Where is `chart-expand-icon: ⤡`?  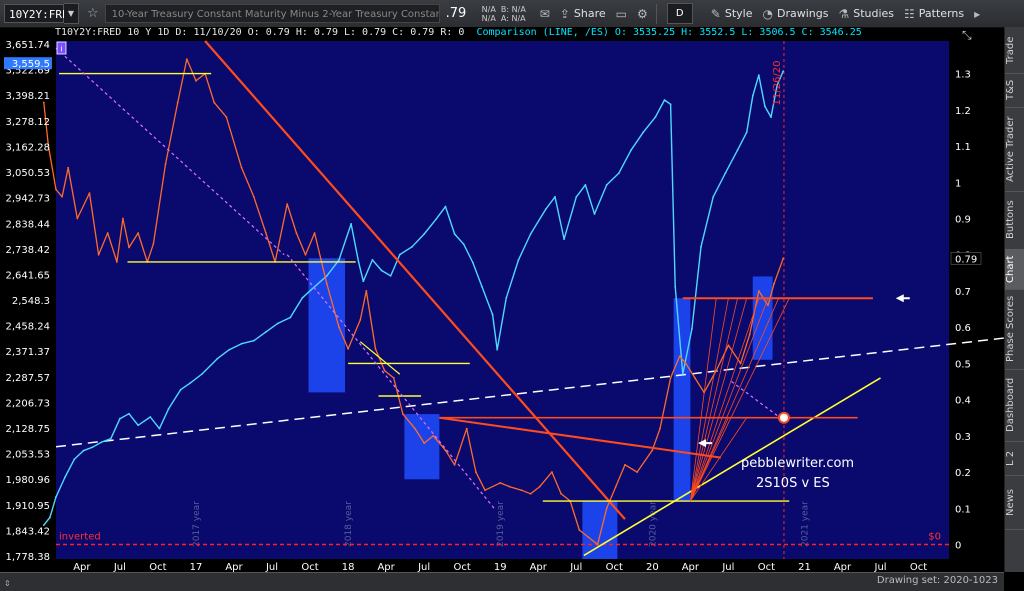 chart-expand-icon: ⤡ is located at coordinates (967, 35).